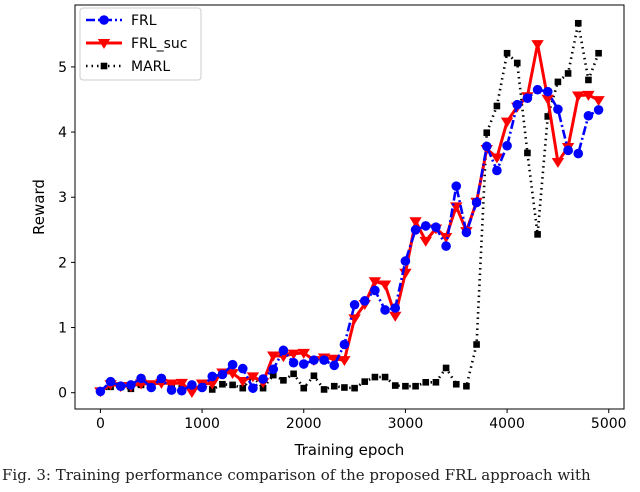 The width and height of the screenshot is (640, 492). What do you see at coordinates (62, 133) in the screenshot?
I see `y-tick-label: 4` at bounding box center [62, 133].